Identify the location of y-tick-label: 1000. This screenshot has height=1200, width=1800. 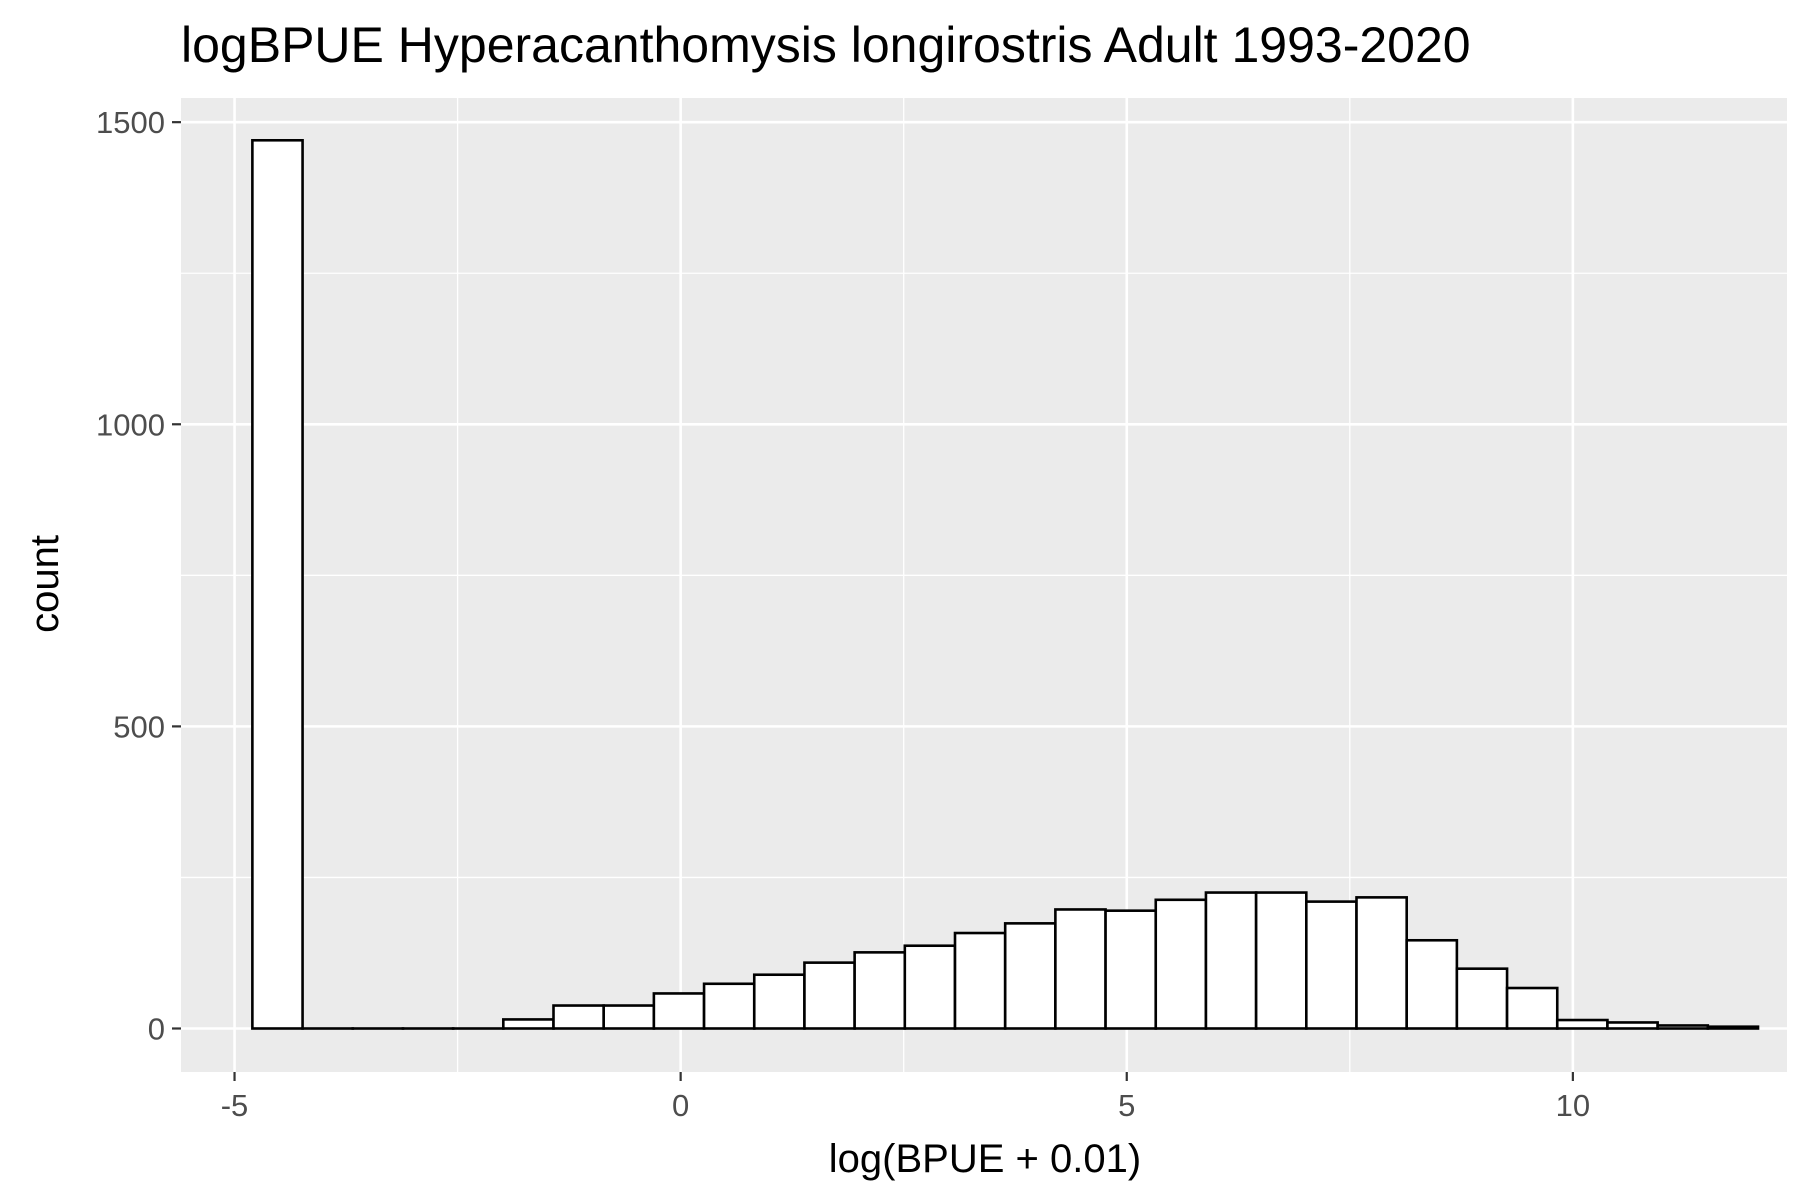
(130, 424).